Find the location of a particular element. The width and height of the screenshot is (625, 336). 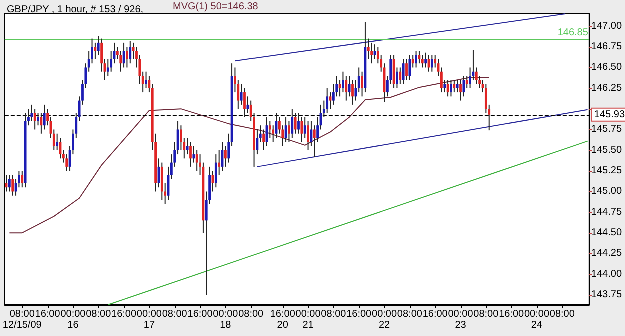

y-tick-label: 145.50 is located at coordinates (606, 150).